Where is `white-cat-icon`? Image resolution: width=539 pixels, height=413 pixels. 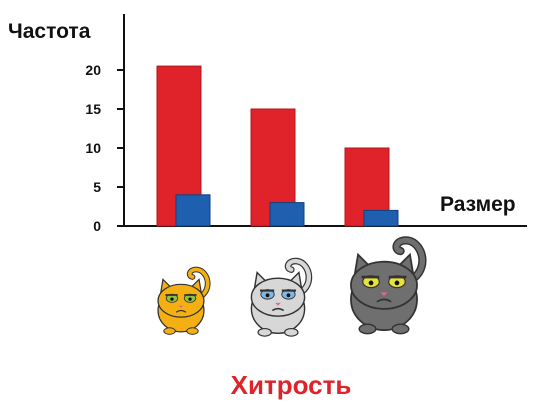
white-cat-icon is located at coordinates (281, 297).